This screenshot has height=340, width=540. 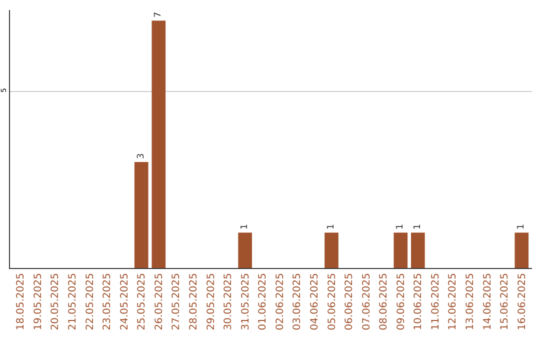 I want to click on x-tick-label: 21.05.2025, so click(x=72, y=301).